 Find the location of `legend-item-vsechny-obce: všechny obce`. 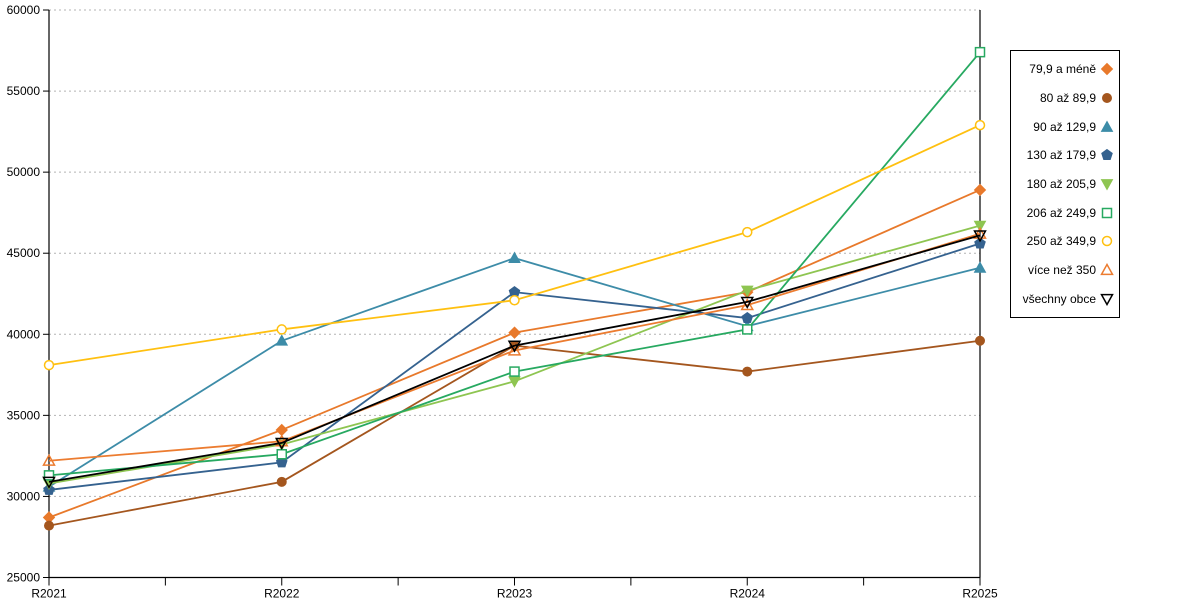

legend-item-vsechny-obce: všechny obce is located at coordinates (1064, 299).